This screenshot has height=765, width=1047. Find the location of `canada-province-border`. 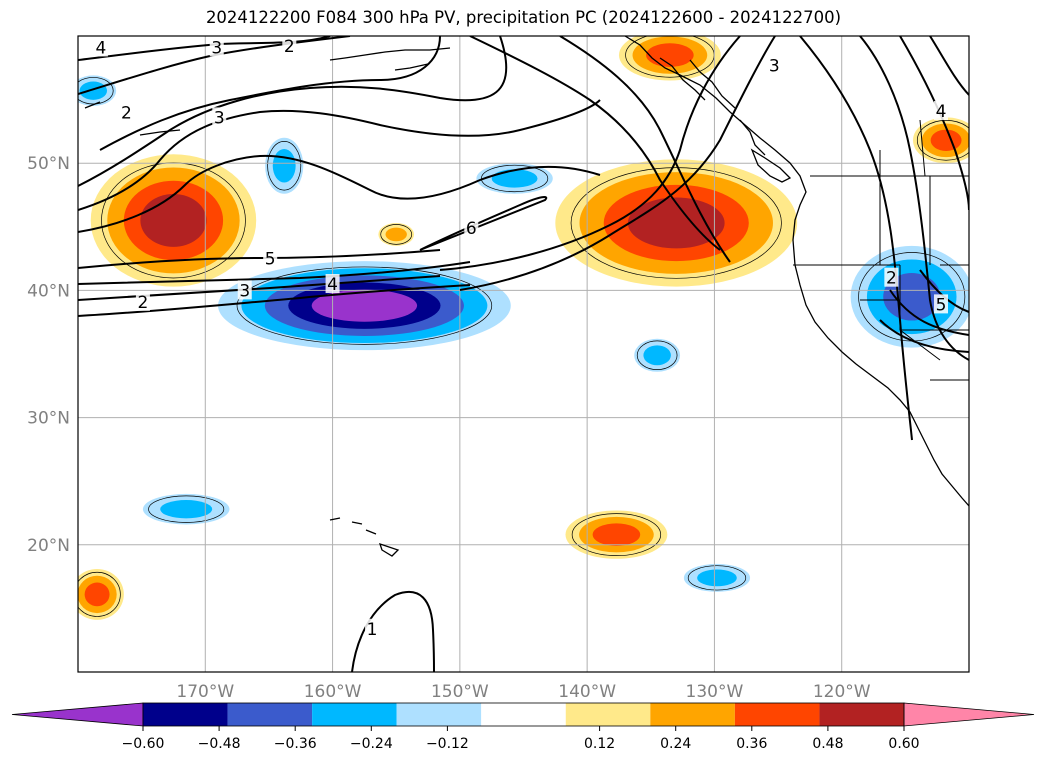

canada-province-border is located at coordinates (902, 148).